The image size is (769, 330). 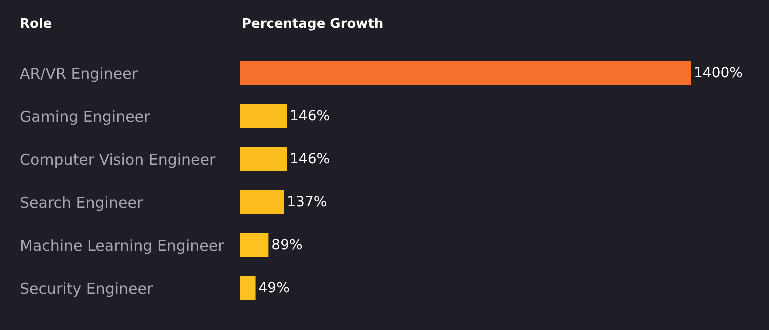 I want to click on y-tick-label: Computer Vision Engineer, so click(x=118, y=160).